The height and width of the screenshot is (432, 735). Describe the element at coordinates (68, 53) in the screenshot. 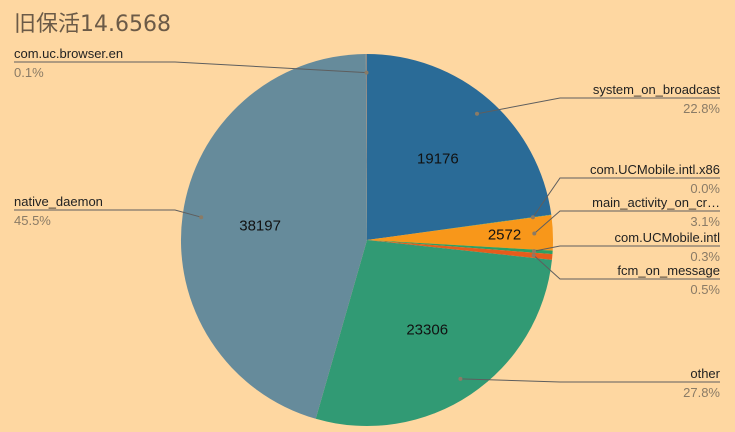

I see `slice-name-label-7: com.uc.browser.en` at that location.